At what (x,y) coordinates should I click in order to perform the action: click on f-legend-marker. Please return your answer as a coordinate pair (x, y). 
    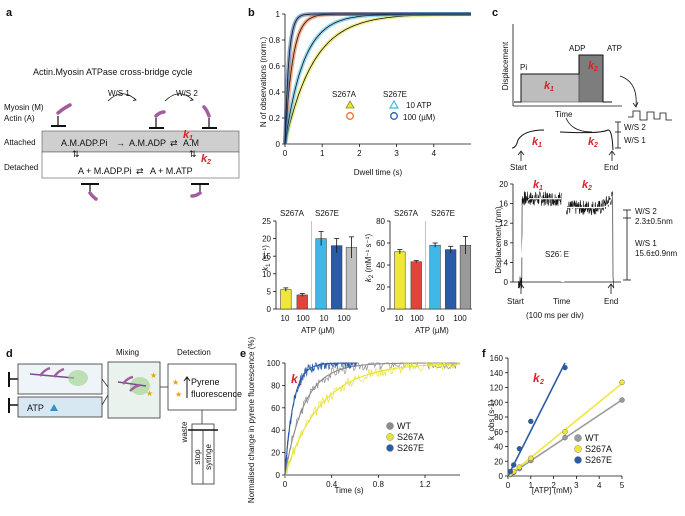
    Looking at the image, I should click on (578, 449).